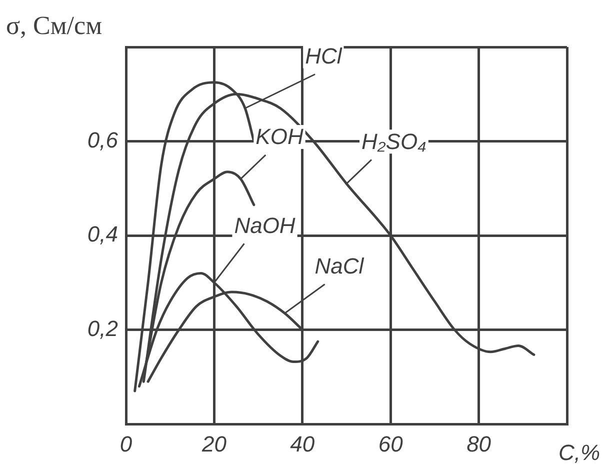 The height and width of the screenshot is (467, 602). I want to click on x-tick-label: 60, so click(391, 443).